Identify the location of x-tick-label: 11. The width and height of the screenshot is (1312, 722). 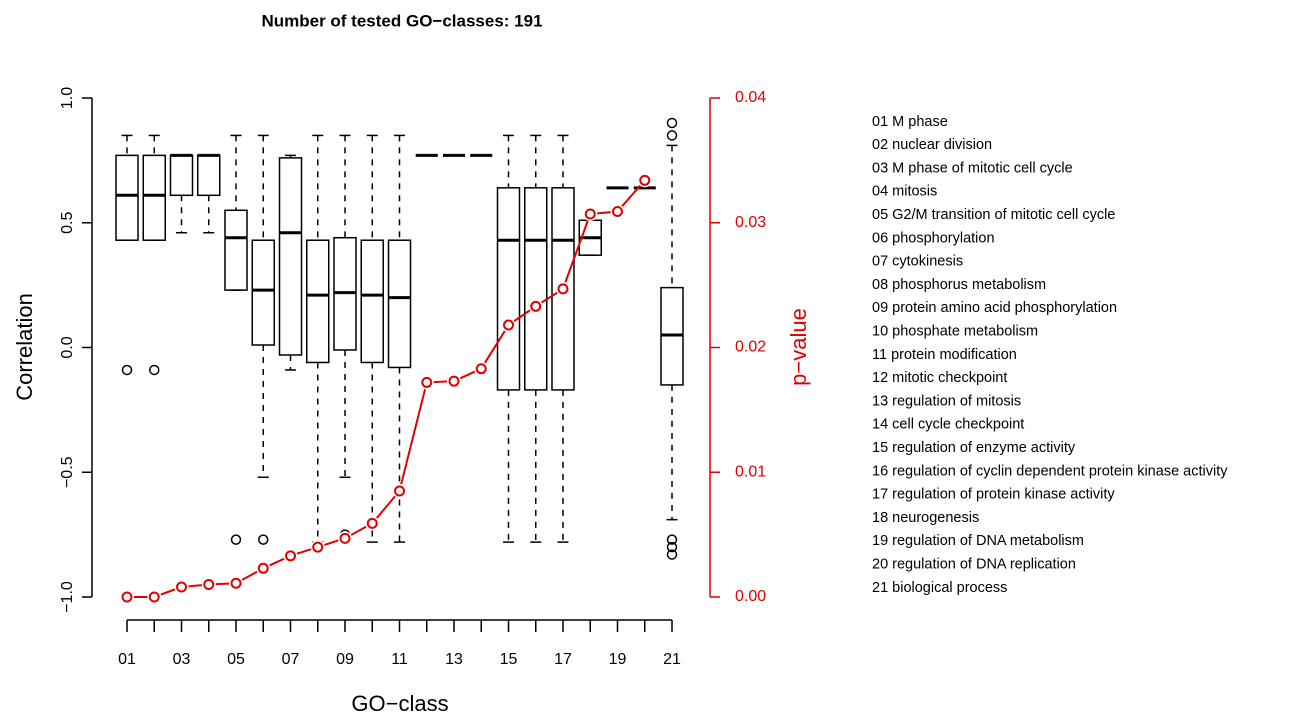
(399, 659).